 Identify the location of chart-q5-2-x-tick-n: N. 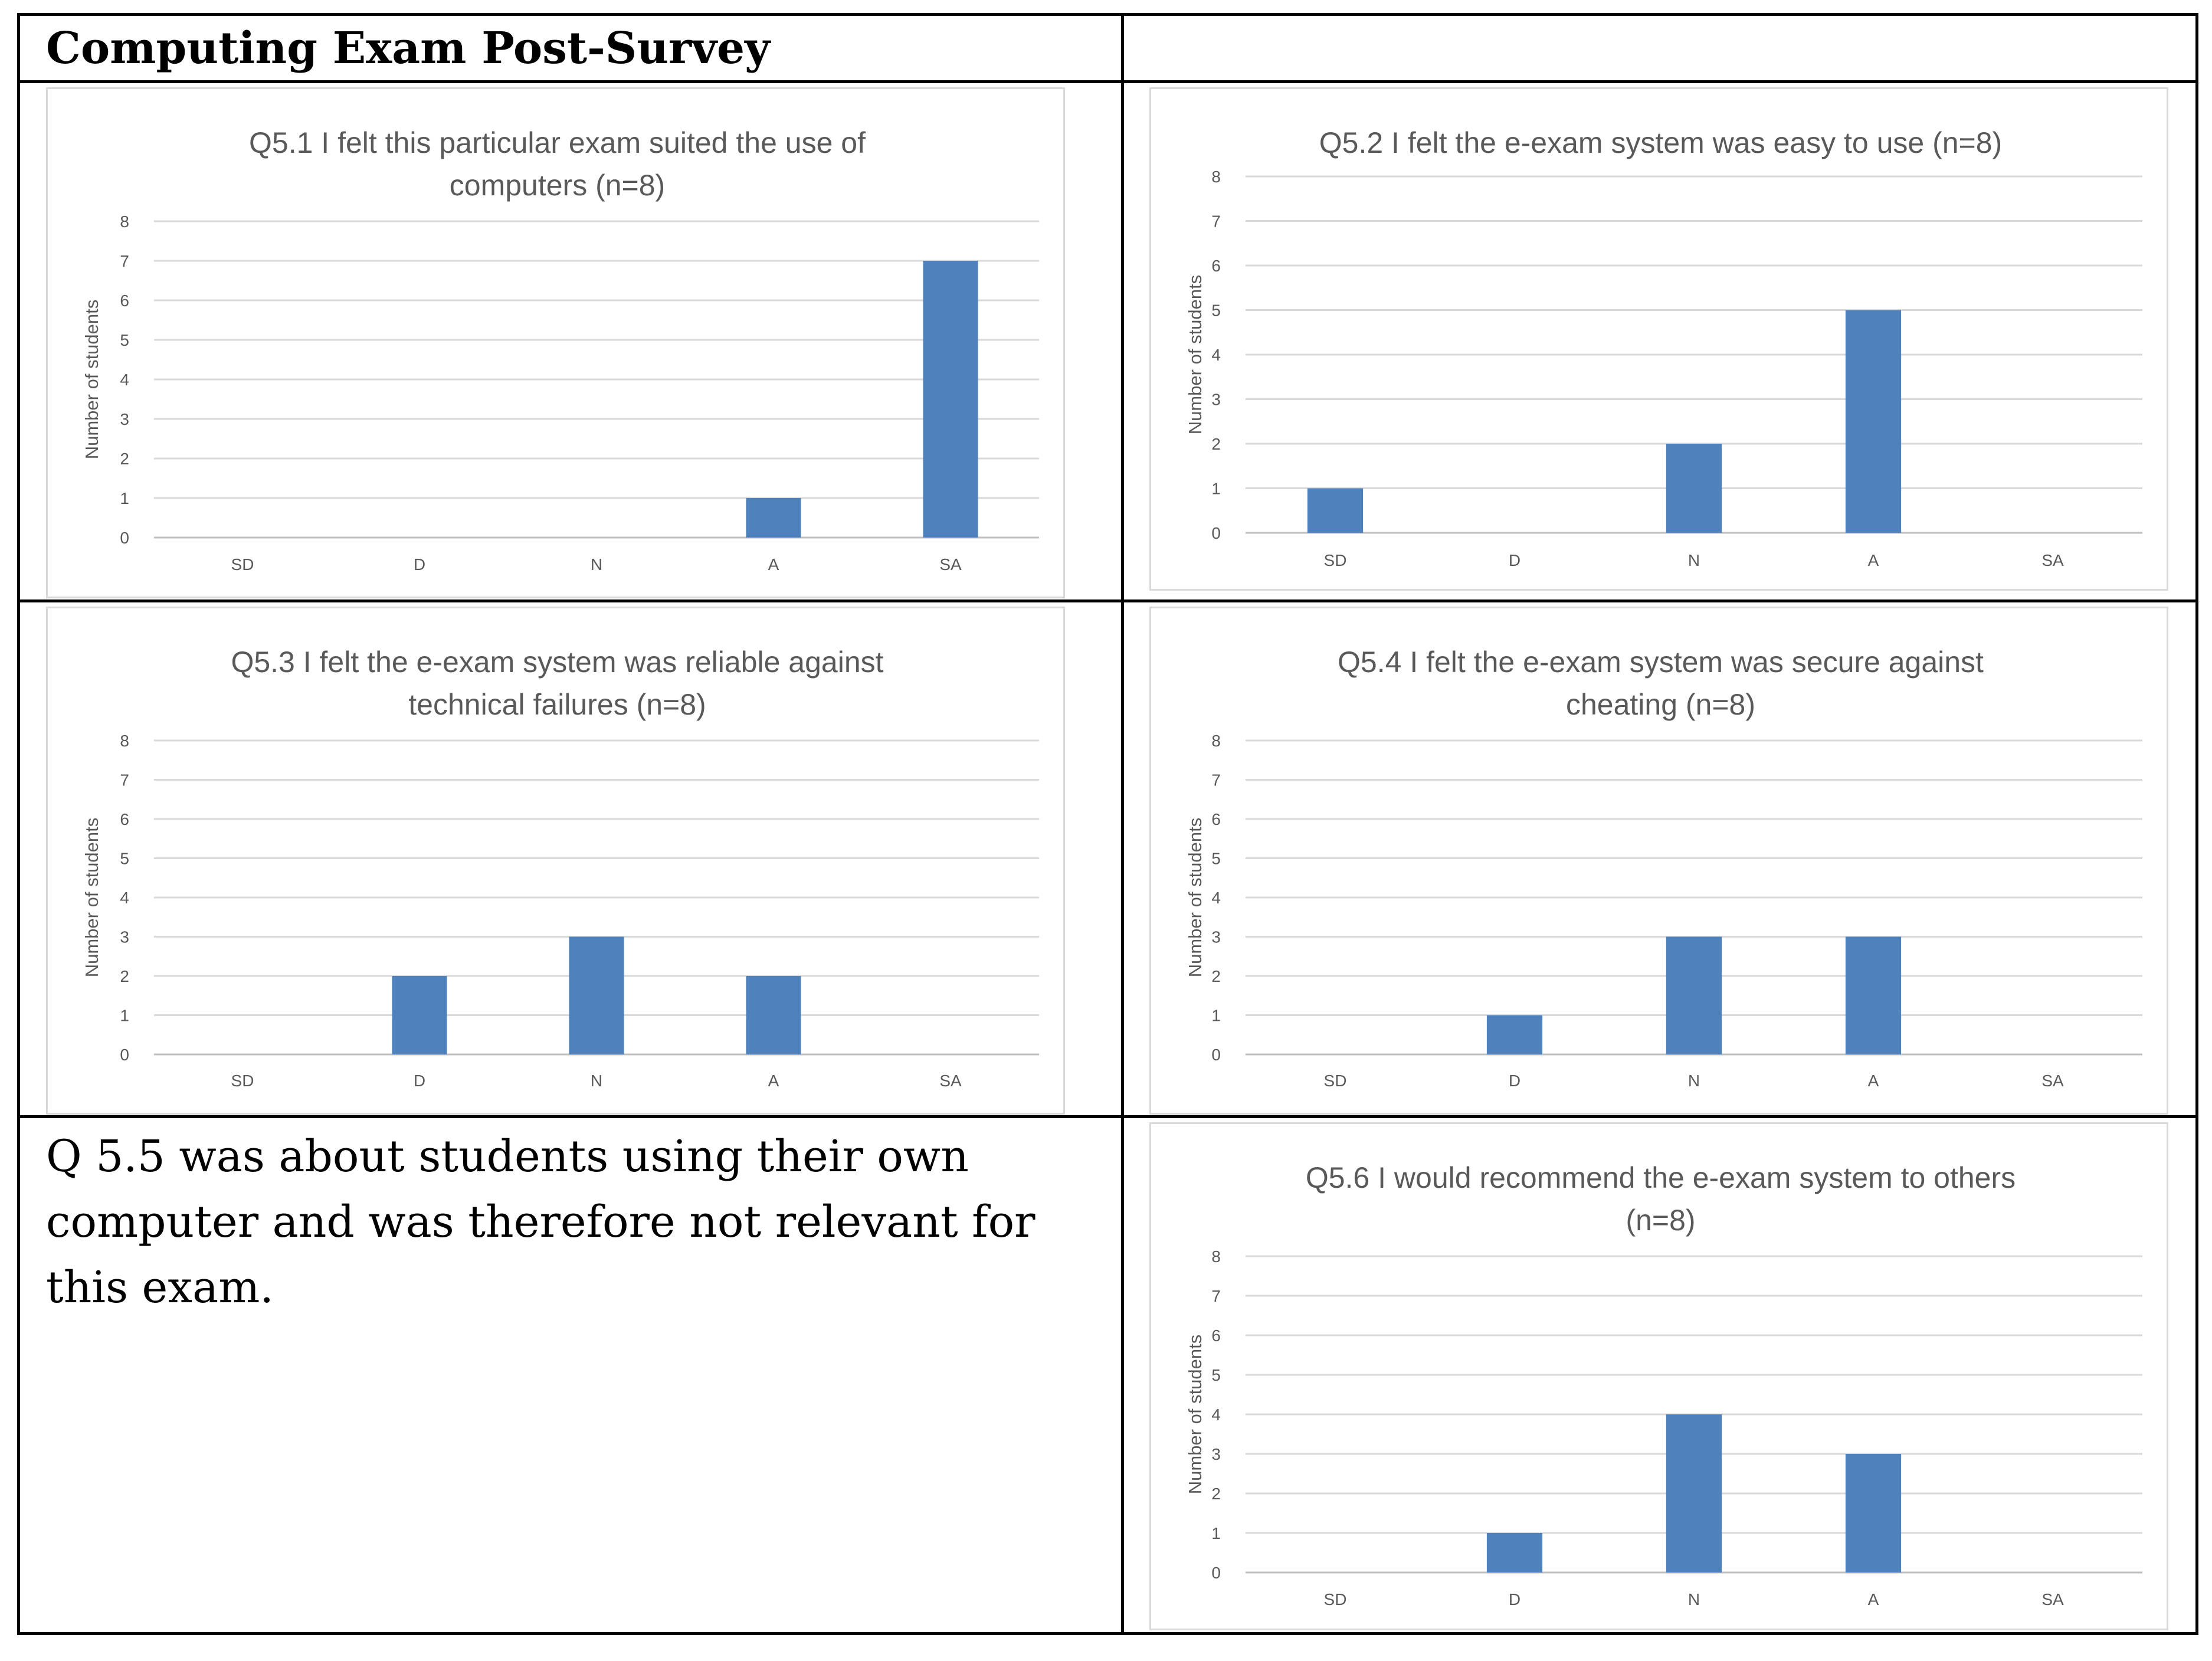
(1694, 560).